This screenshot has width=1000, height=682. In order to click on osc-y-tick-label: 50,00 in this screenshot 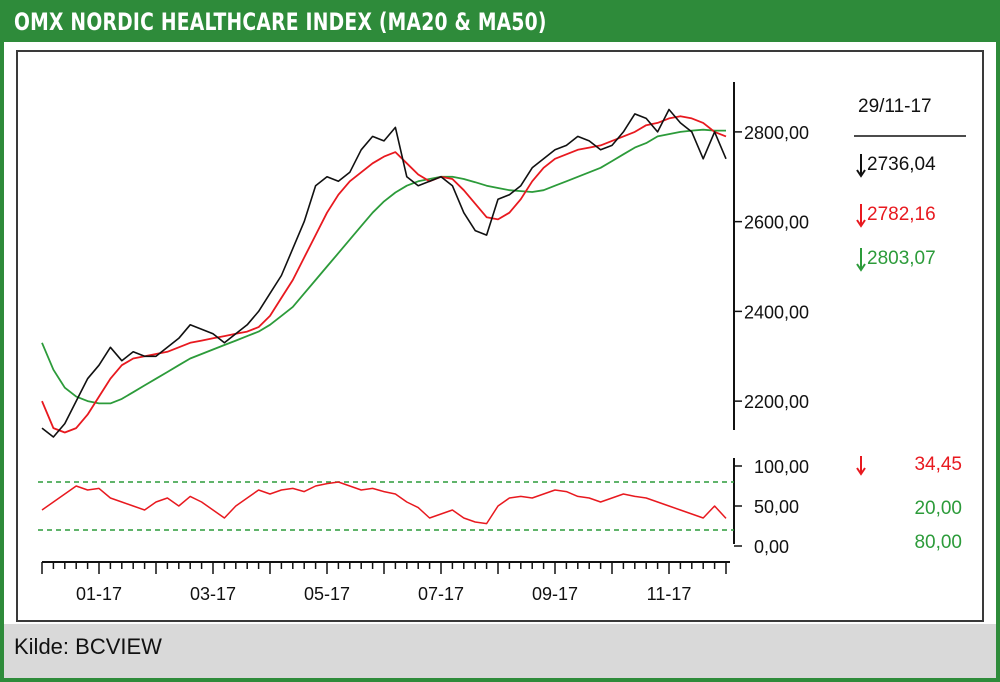, I will do `click(776, 507)`.